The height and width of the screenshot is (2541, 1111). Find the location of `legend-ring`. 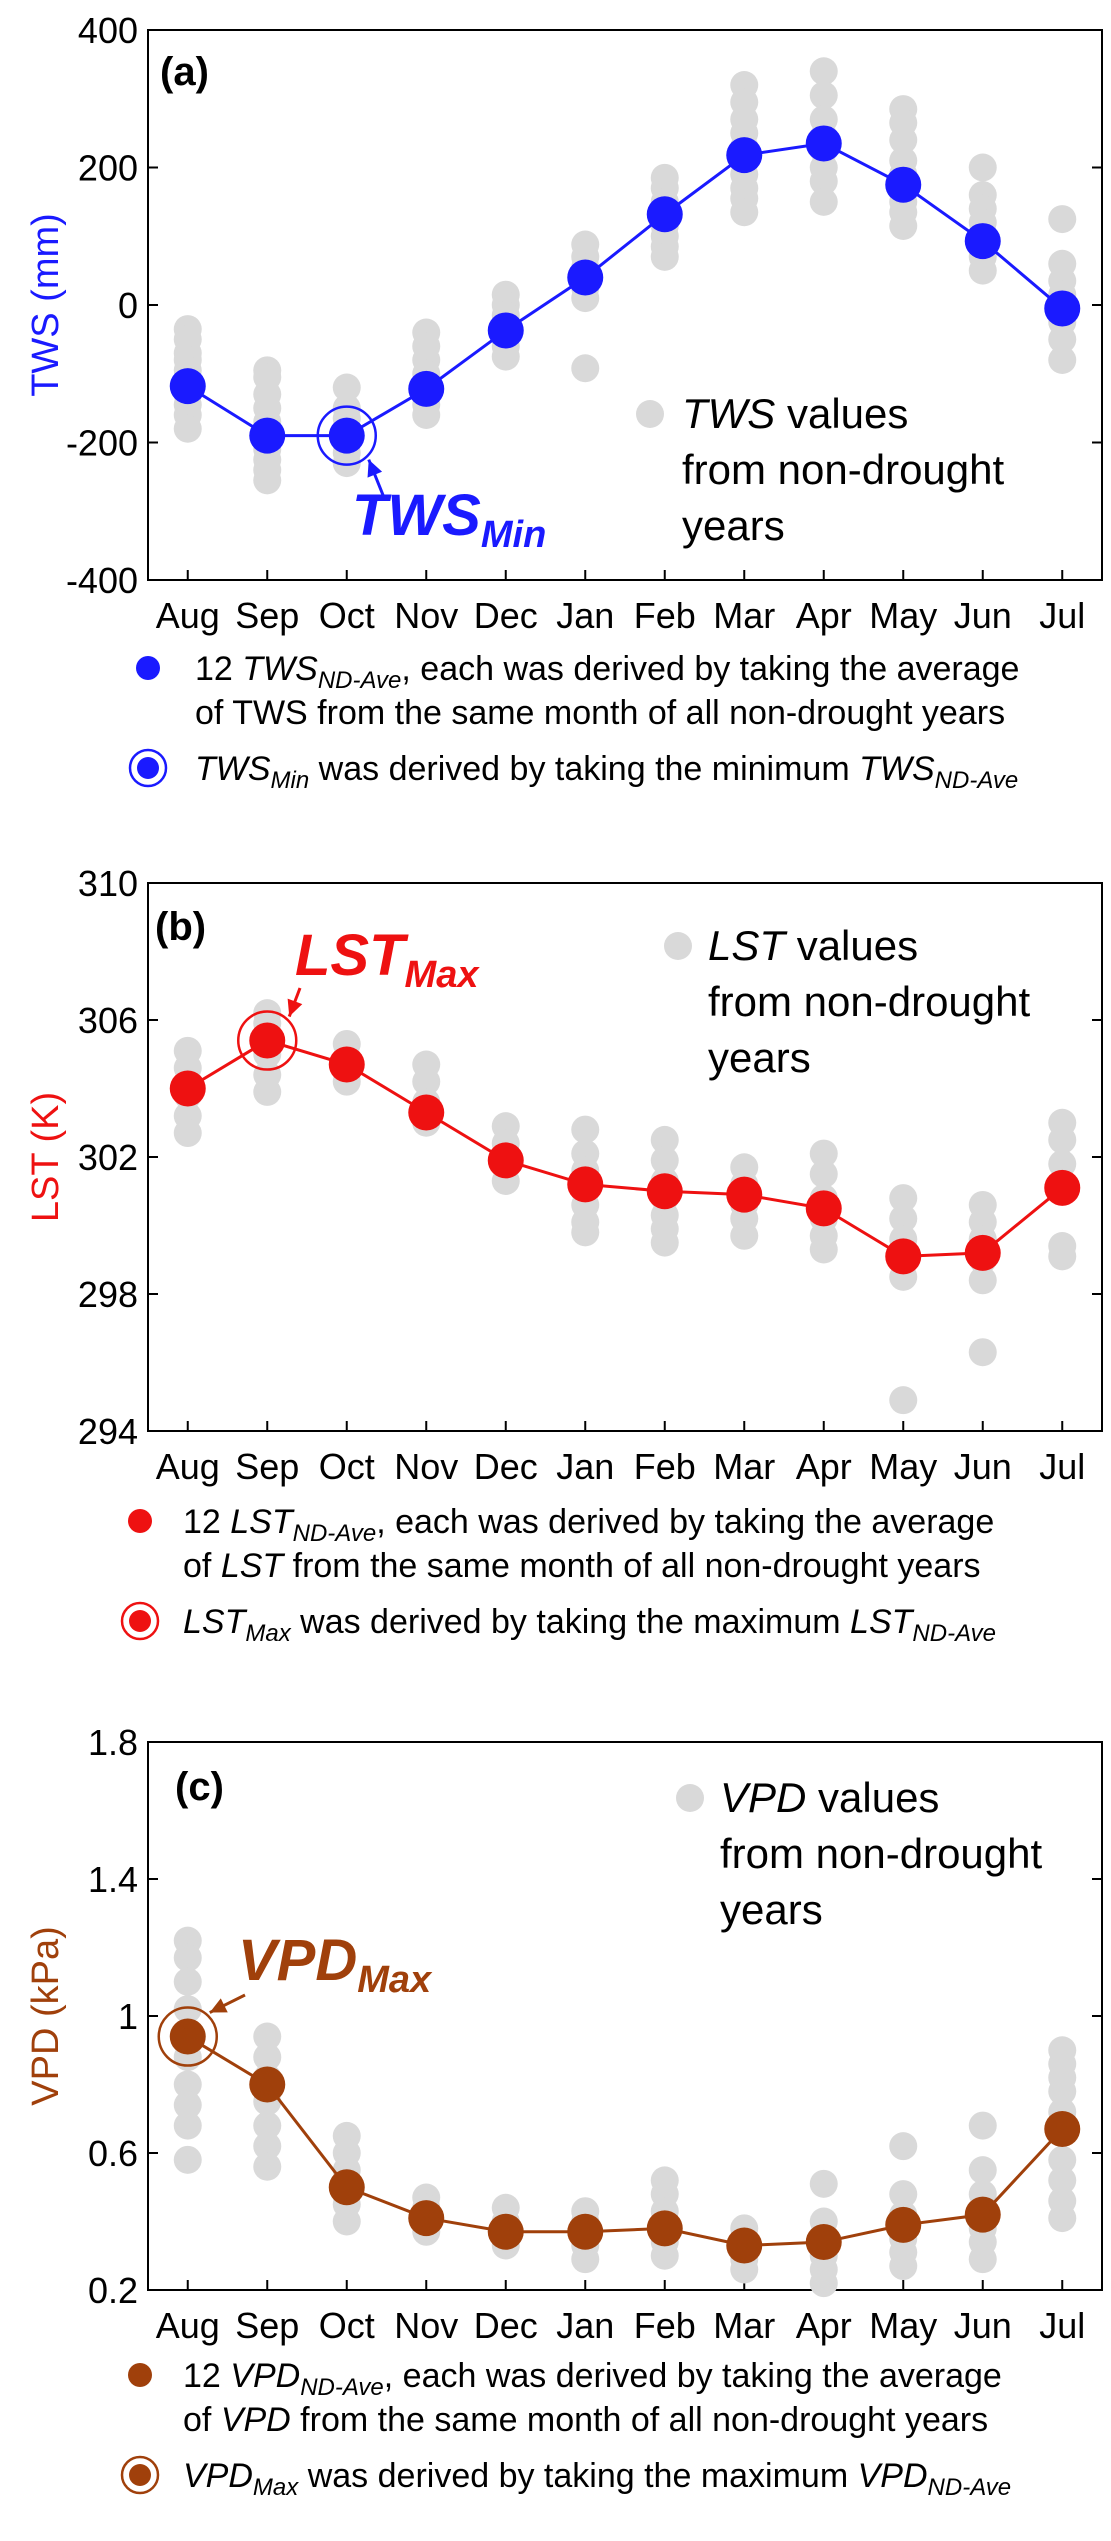

legend-ring is located at coordinates (140, 2475).